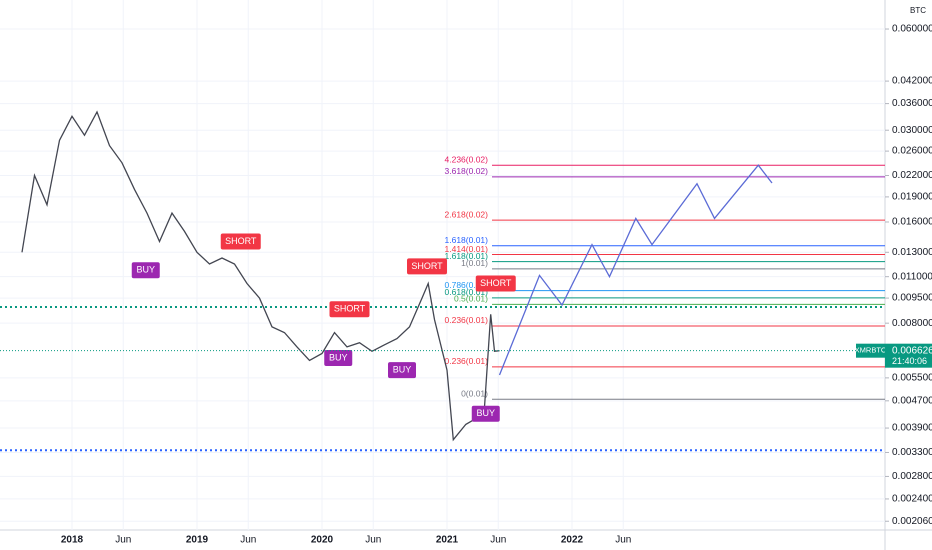  I want to click on x-tick-label: 2019, so click(197, 540).